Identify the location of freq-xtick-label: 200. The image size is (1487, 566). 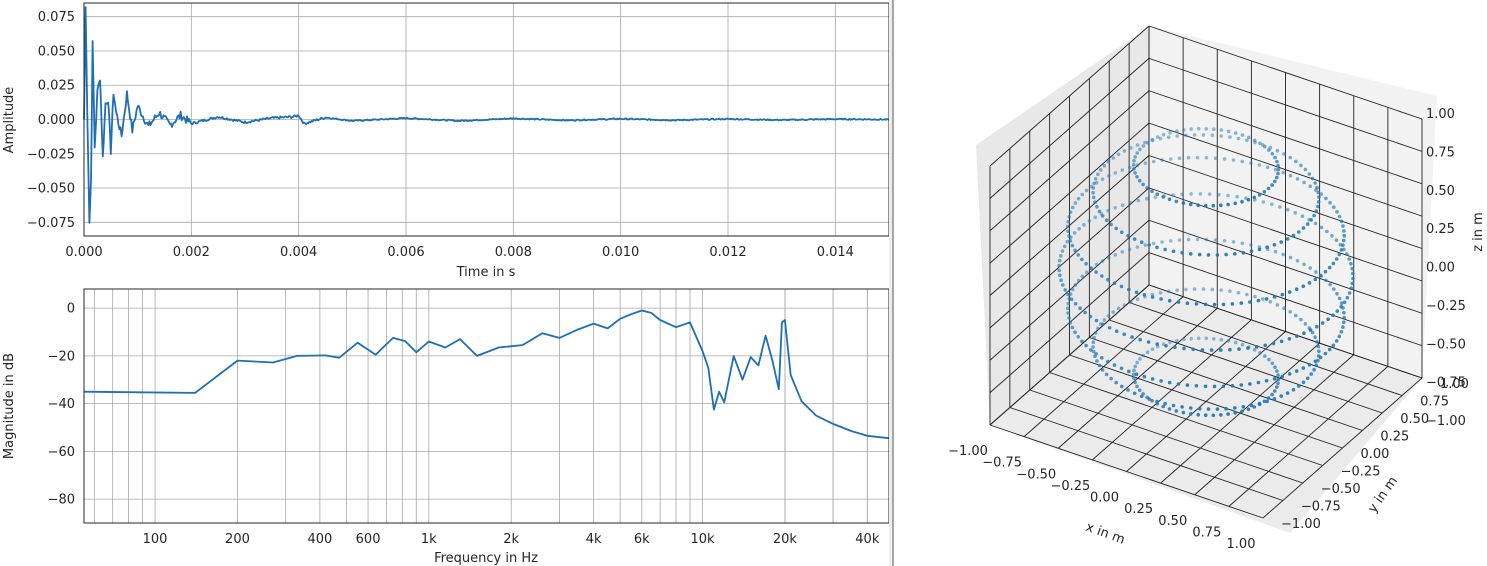
(237, 539).